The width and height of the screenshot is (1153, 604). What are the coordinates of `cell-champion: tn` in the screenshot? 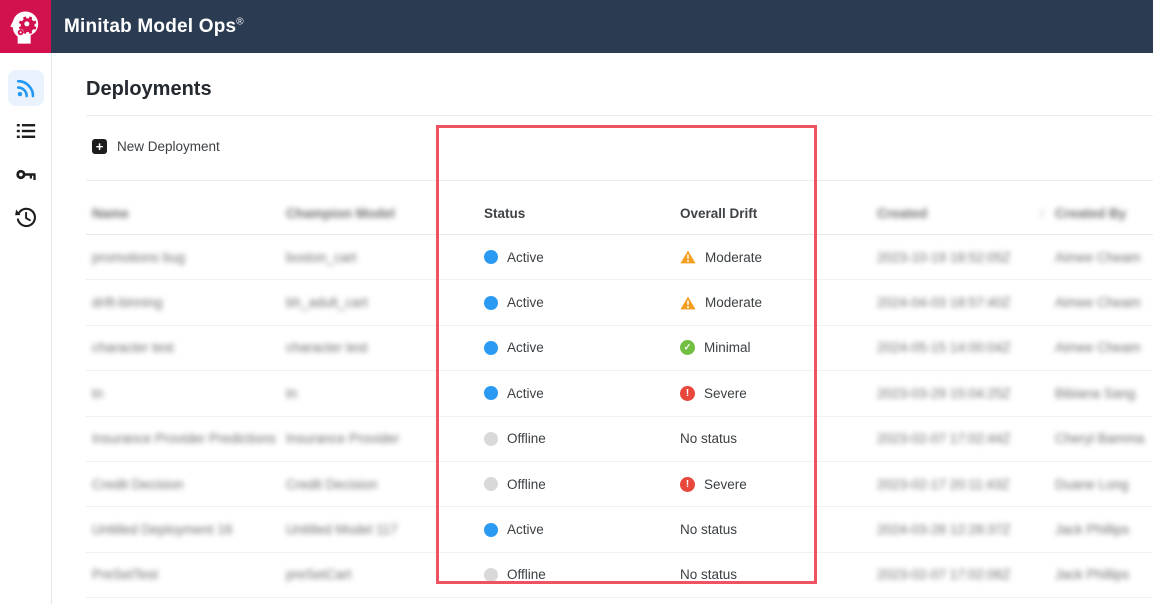 It's located at (292, 393).